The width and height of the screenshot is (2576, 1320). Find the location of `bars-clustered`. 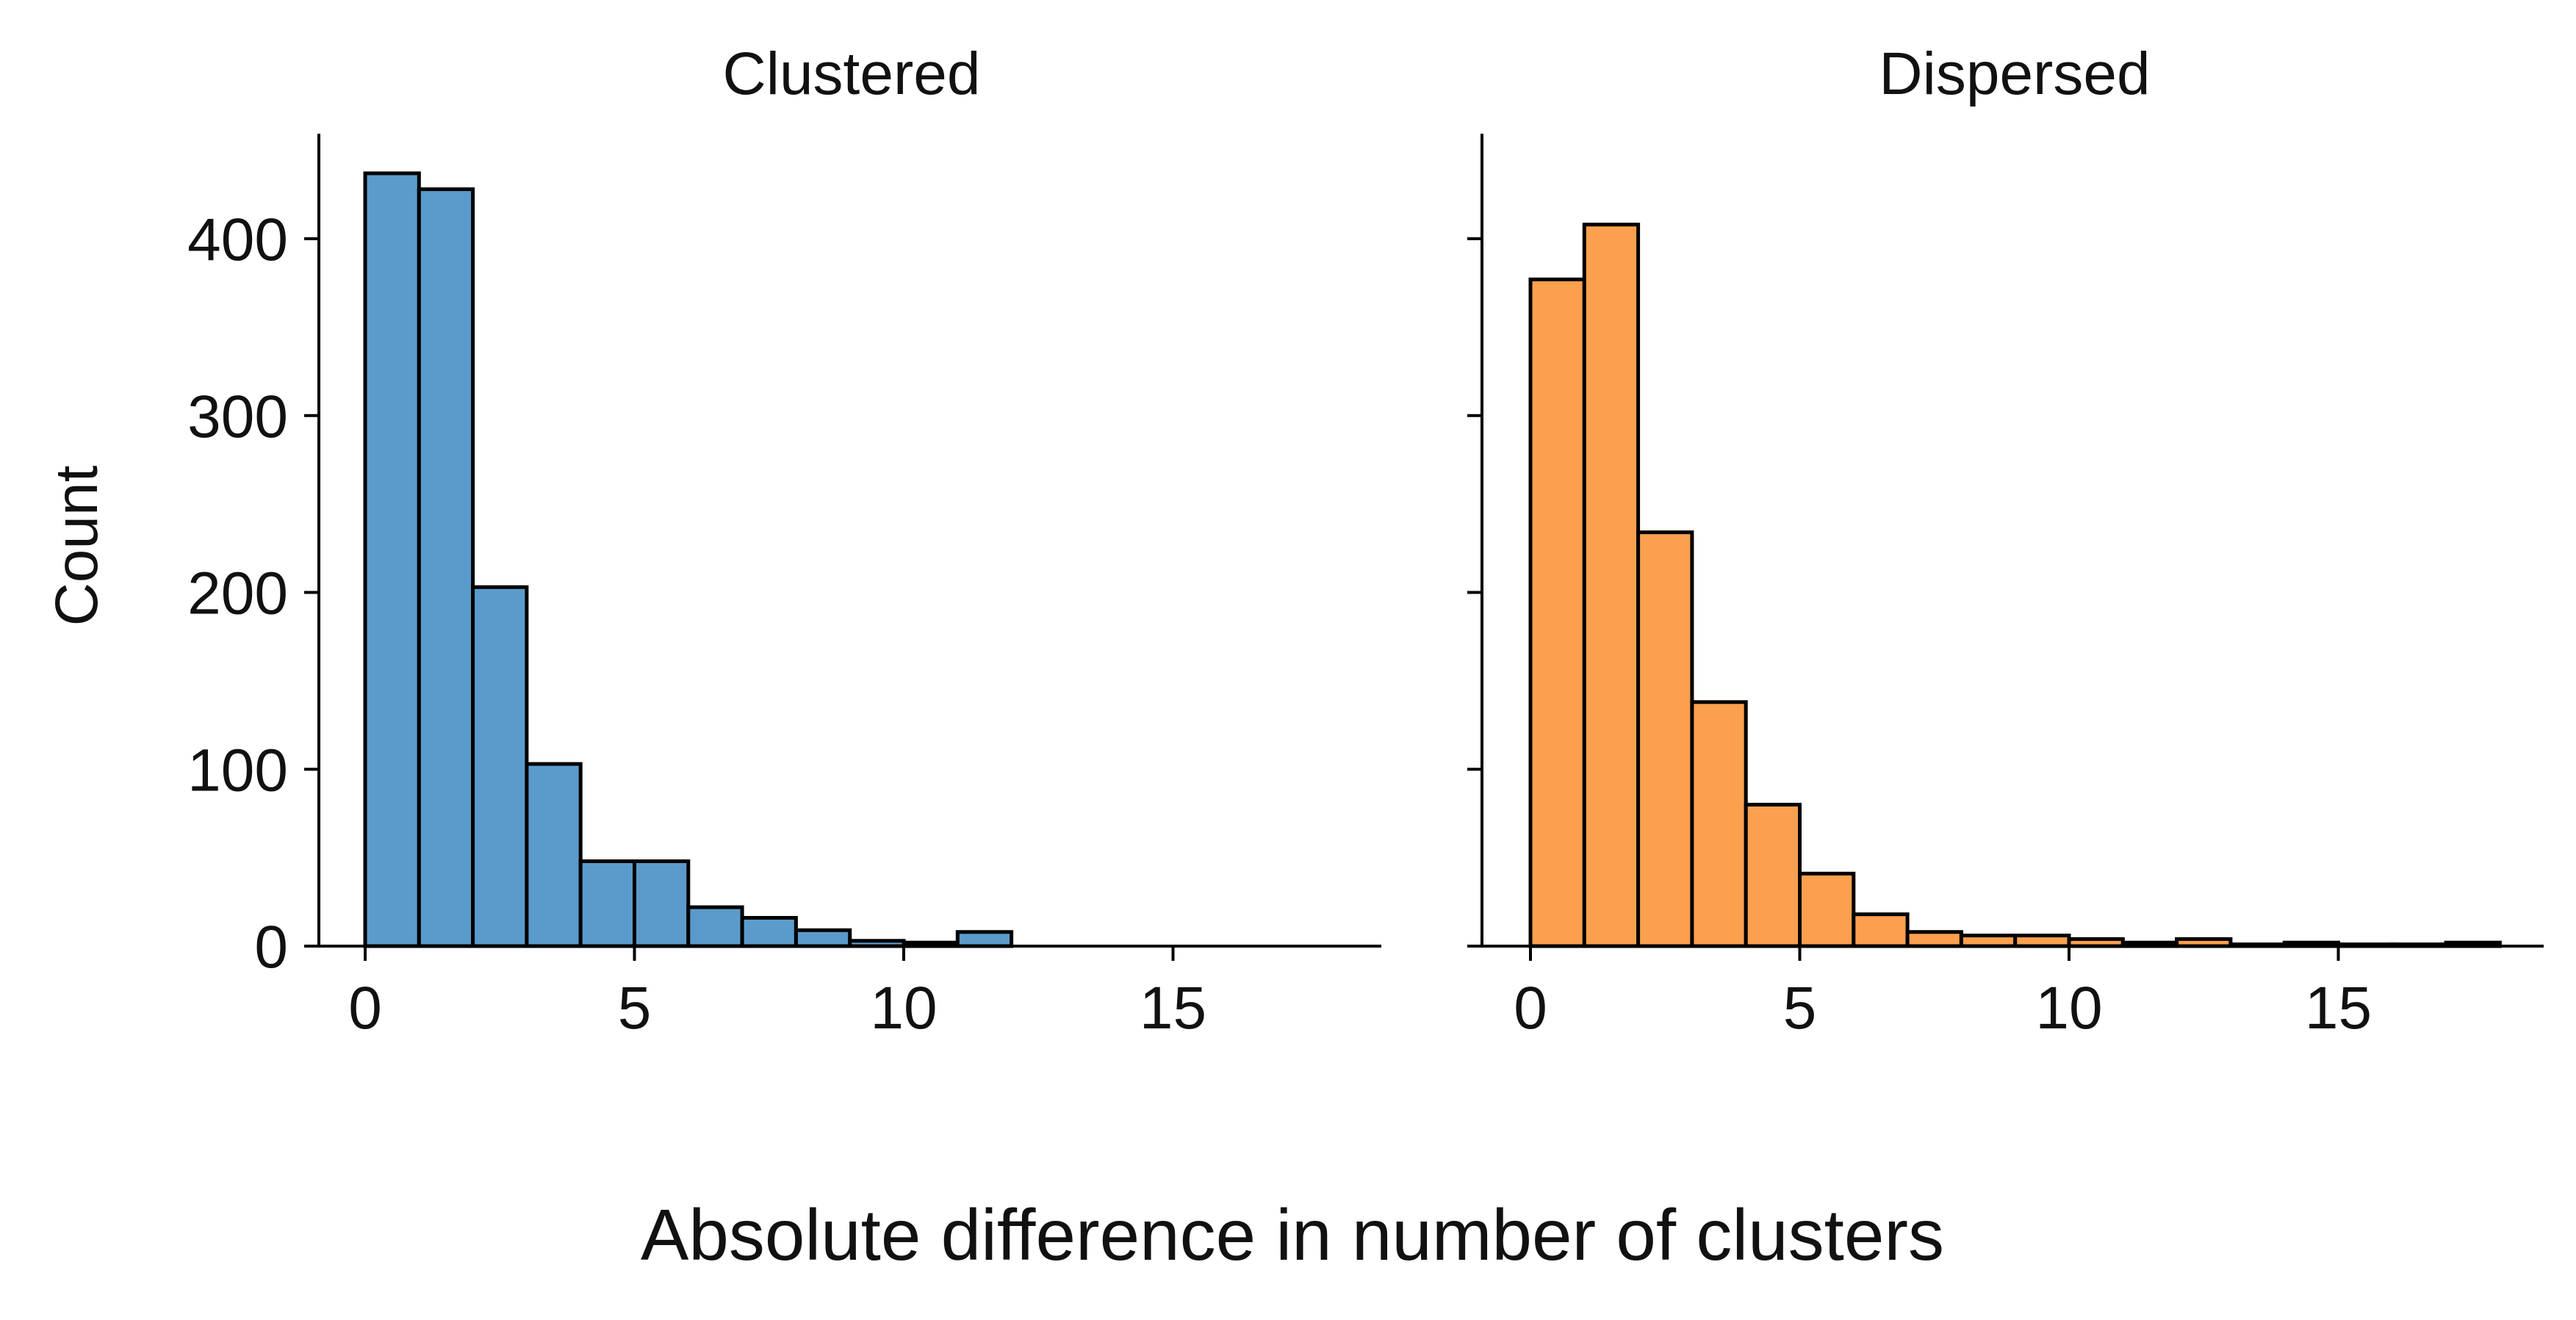

bars-clustered is located at coordinates (688, 559).